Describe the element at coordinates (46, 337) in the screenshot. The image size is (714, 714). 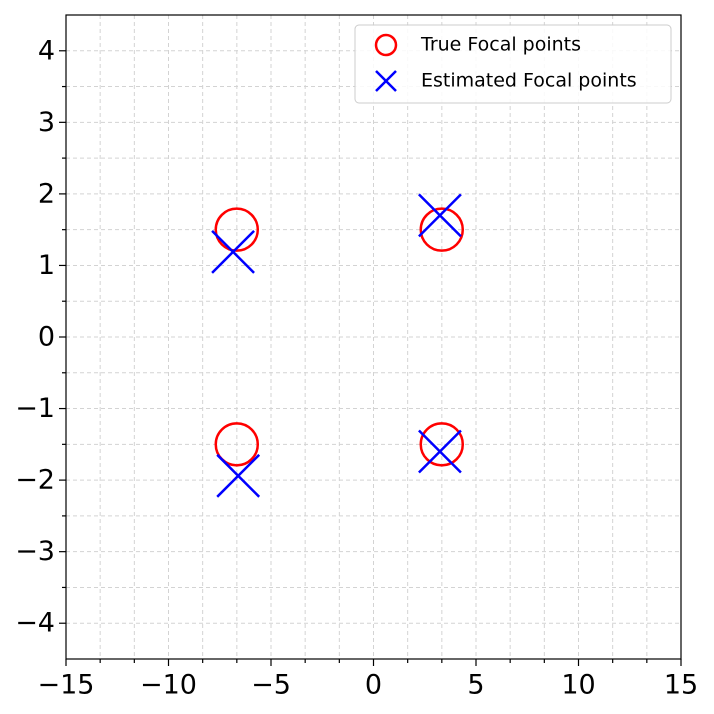
I see `y-tick-label: 0` at that location.